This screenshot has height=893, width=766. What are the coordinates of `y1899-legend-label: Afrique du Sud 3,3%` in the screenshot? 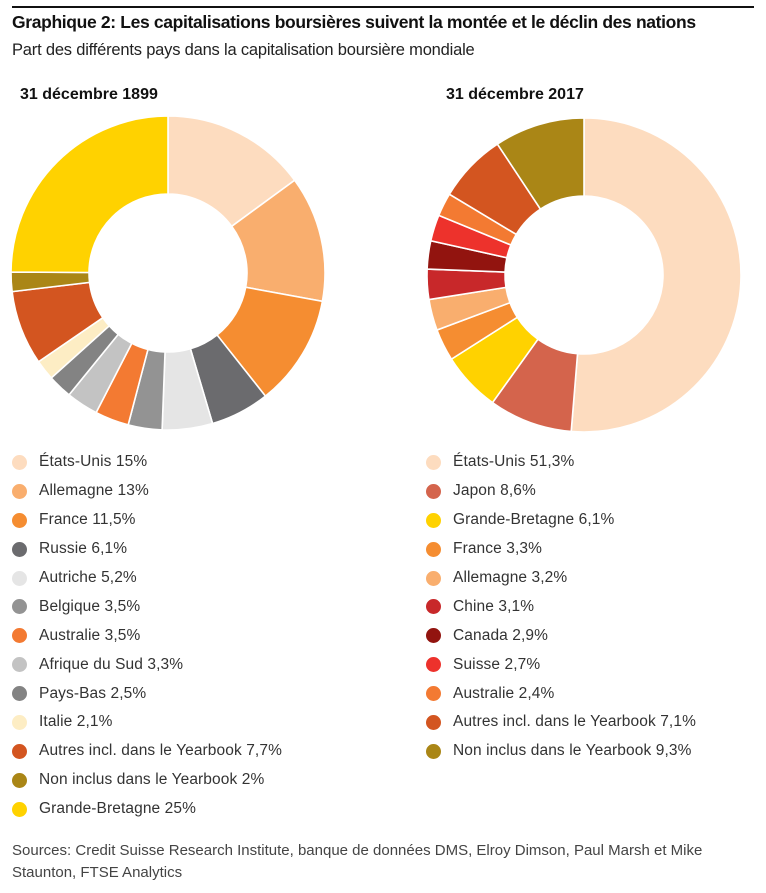 It's located at (111, 664).